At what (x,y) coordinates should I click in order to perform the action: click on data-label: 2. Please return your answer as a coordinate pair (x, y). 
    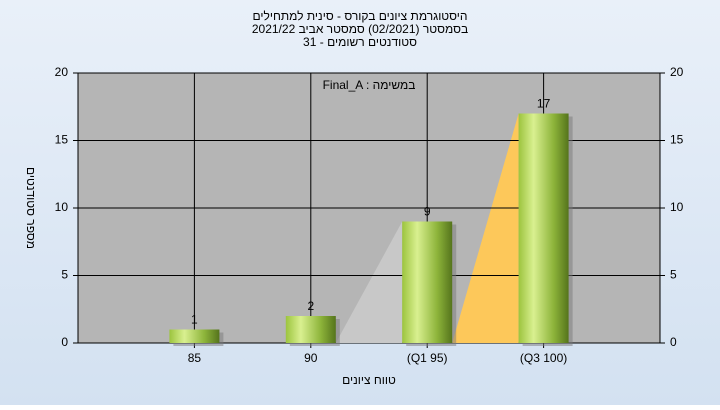
    Looking at the image, I should click on (310, 306).